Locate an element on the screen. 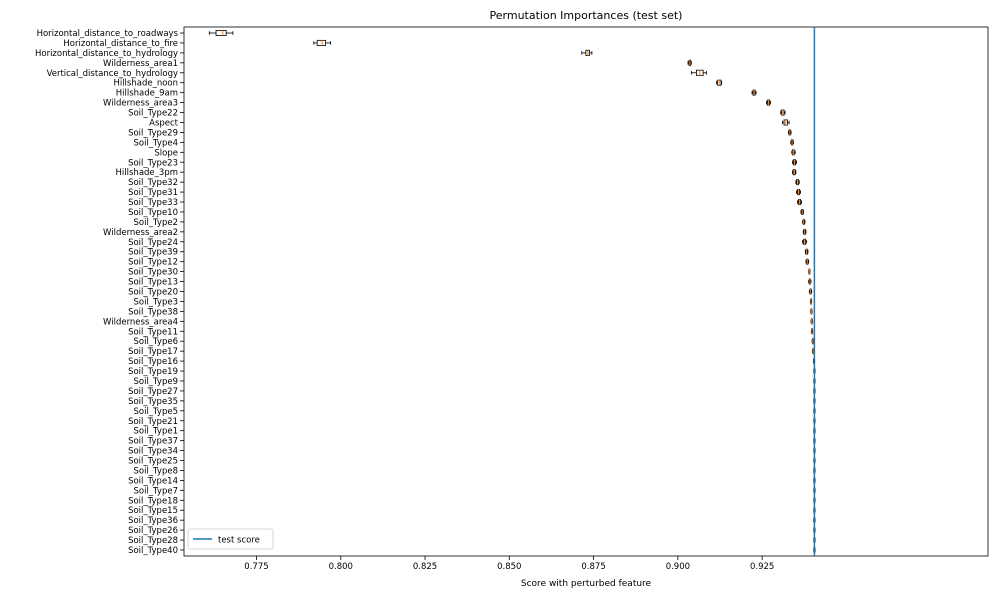 The width and height of the screenshot is (999, 603). y-tick-label: Soil_Type28 is located at coordinates (153, 541).